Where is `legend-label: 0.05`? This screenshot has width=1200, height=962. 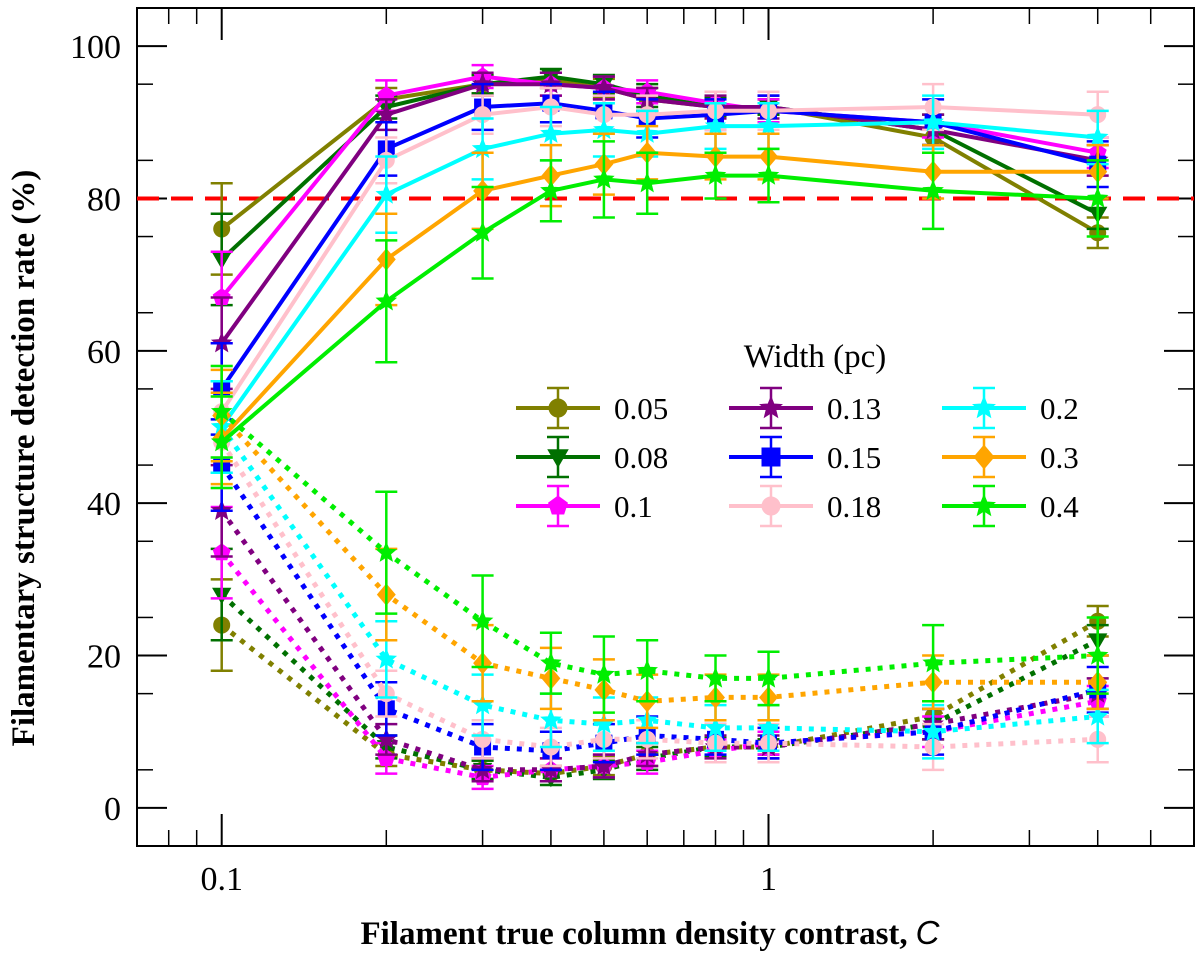 legend-label: 0.05 is located at coordinates (641, 408).